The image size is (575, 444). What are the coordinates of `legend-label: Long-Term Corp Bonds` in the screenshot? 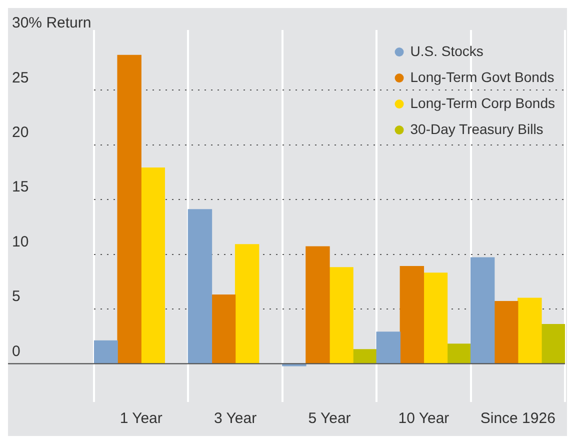 It's located at (483, 102).